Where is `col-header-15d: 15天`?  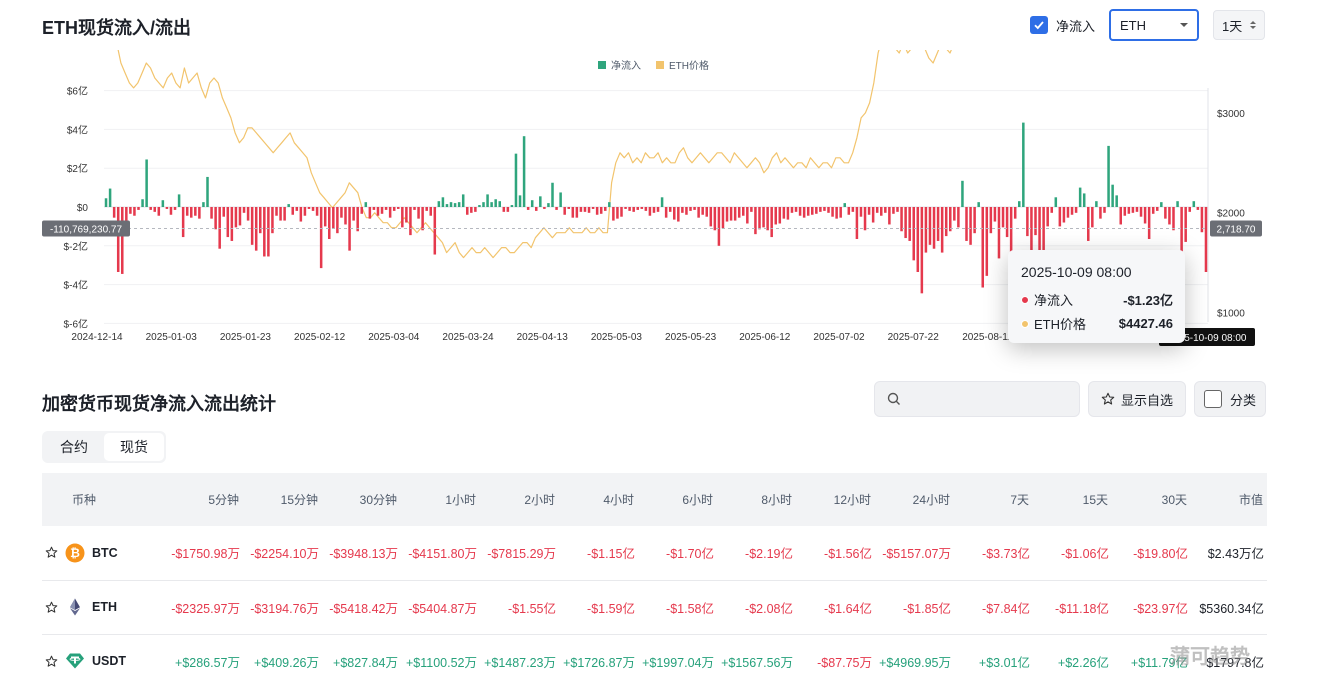 col-header-15d: 15天 is located at coordinates (1095, 500).